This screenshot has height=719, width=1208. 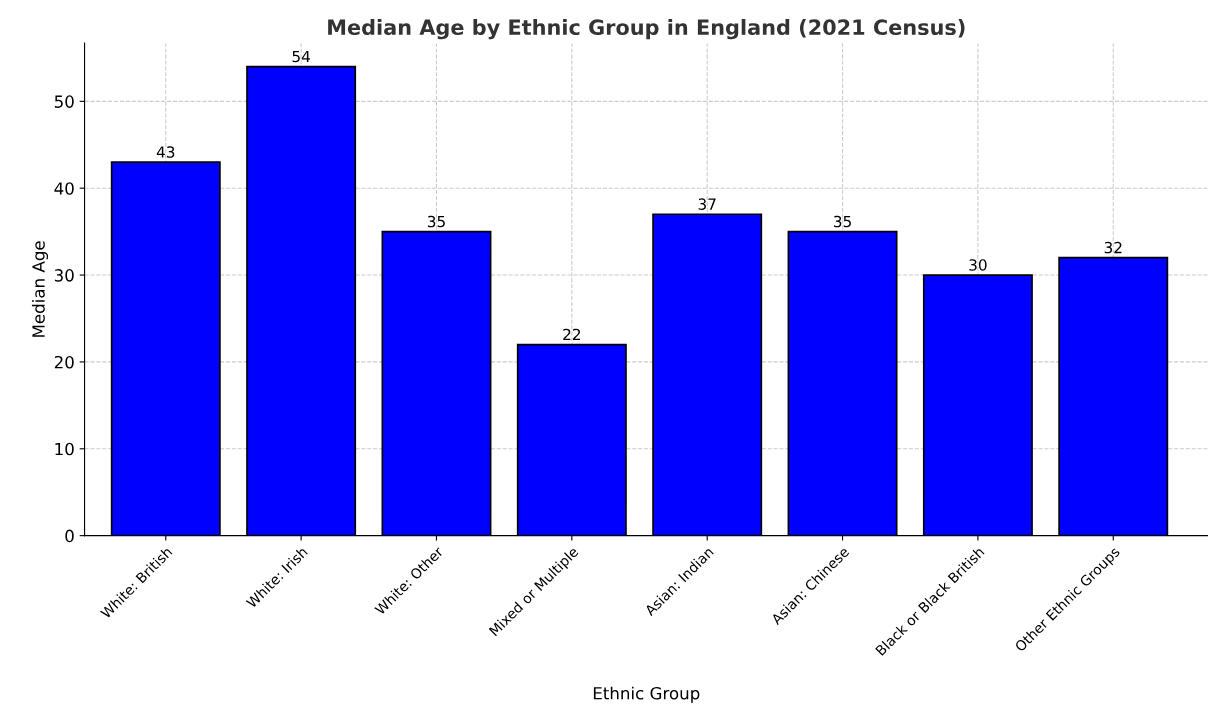 What do you see at coordinates (165, 152) in the screenshot?
I see `data-label: 43` at bounding box center [165, 152].